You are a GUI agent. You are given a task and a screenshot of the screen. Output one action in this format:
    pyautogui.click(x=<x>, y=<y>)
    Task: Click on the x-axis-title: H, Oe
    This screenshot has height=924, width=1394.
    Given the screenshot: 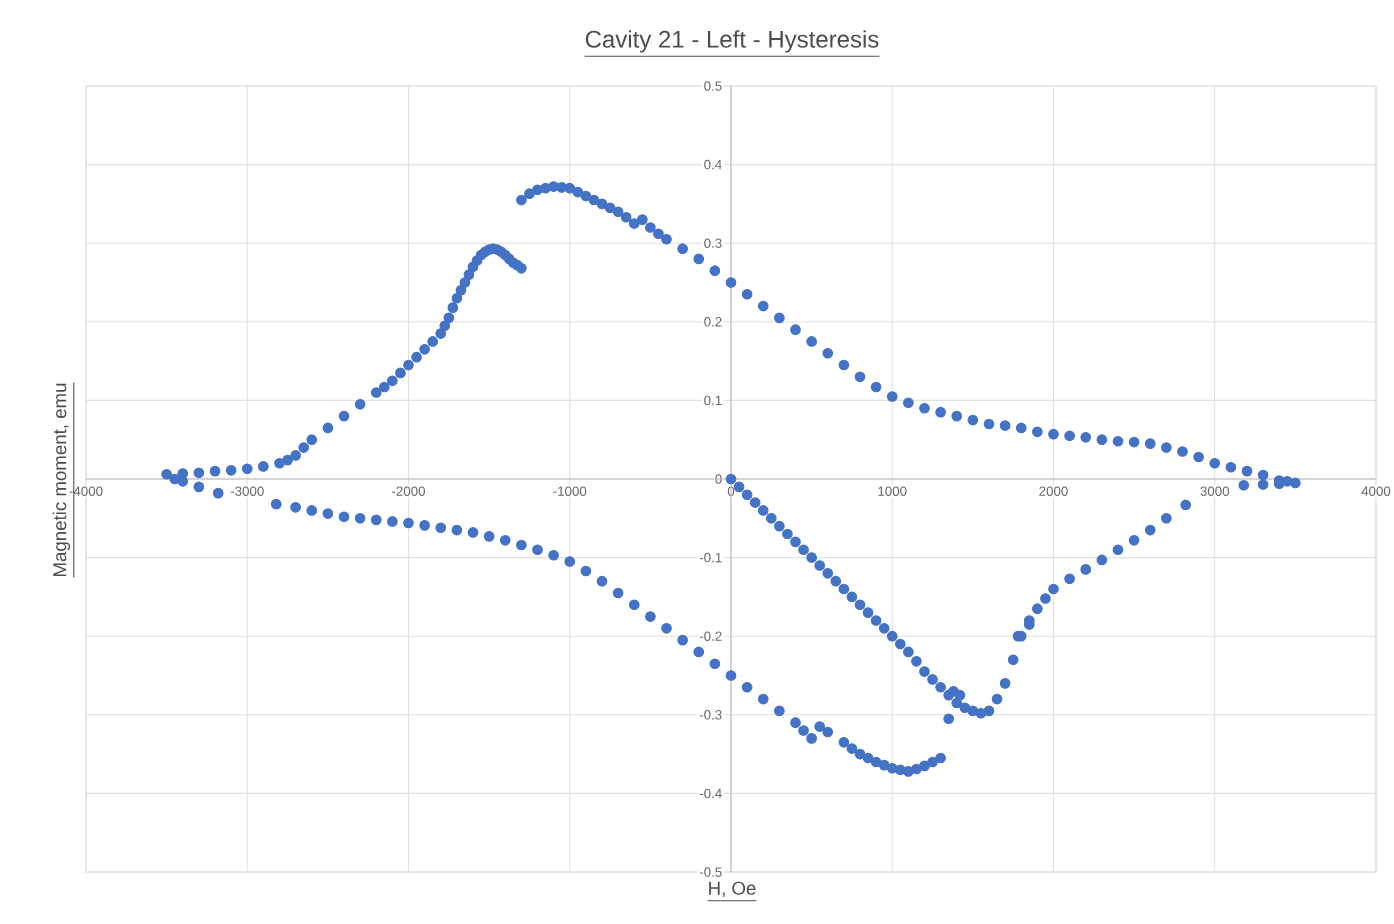 What is the action you would take?
    pyautogui.click(x=732, y=889)
    